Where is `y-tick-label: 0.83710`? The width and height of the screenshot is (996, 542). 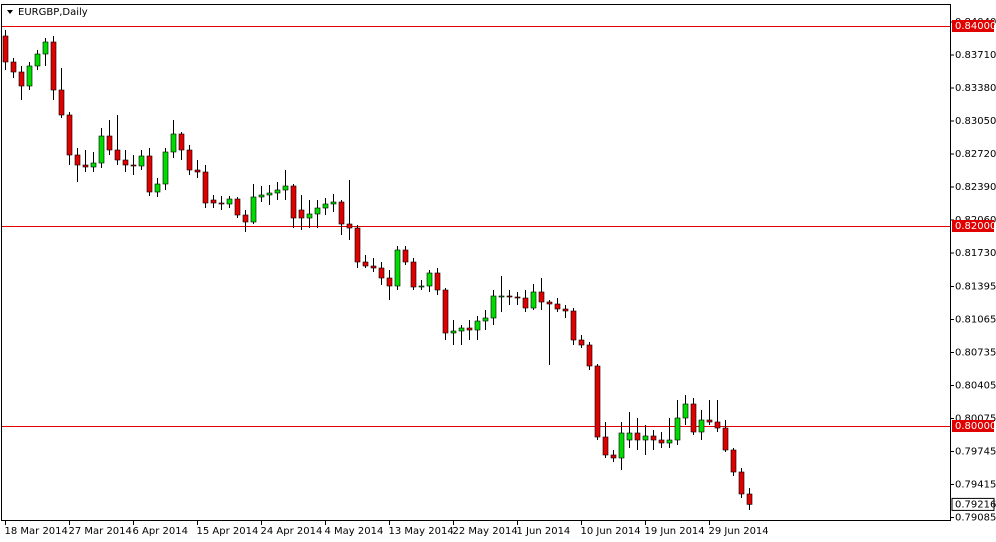
y-tick-label: 0.83710 is located at coordinates (975, 55).